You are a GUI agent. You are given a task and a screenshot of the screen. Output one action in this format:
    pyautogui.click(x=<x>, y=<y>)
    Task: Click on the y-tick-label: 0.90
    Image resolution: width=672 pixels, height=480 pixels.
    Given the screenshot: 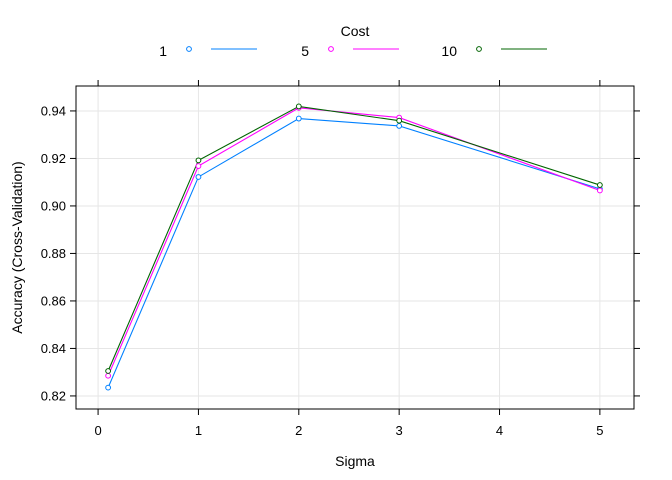 What is the action you would take?
    pyautogui.click(x=53, y=205)
    